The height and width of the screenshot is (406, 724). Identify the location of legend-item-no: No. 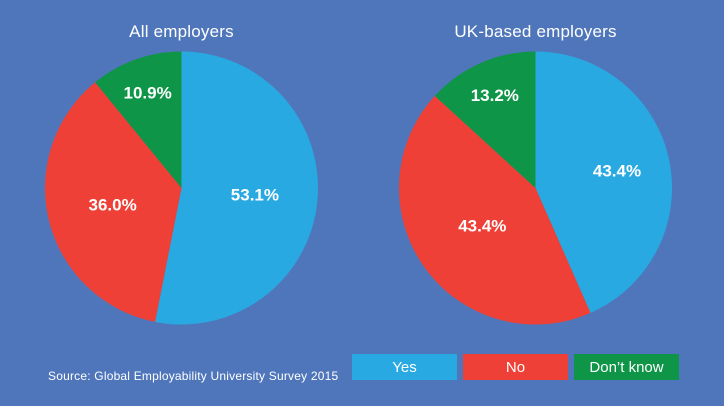
(515, 367).